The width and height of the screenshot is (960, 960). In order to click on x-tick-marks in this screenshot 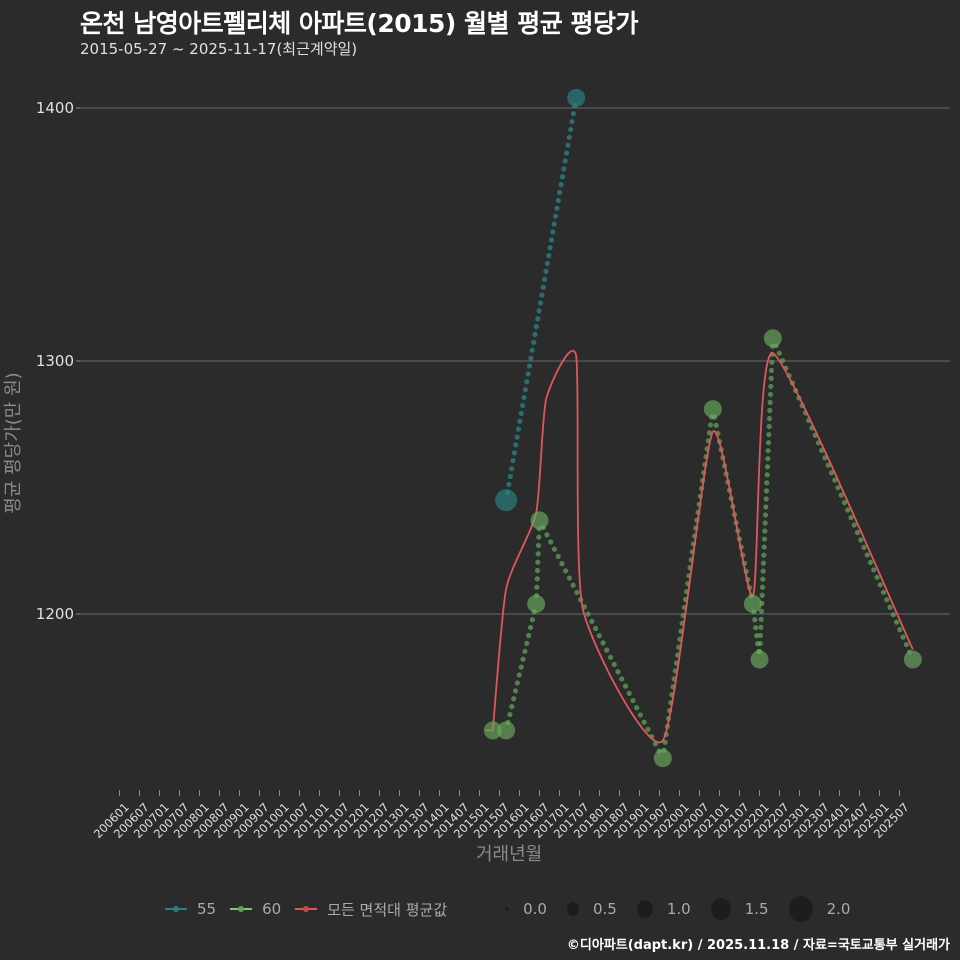, I will do `click(509, 793)`.